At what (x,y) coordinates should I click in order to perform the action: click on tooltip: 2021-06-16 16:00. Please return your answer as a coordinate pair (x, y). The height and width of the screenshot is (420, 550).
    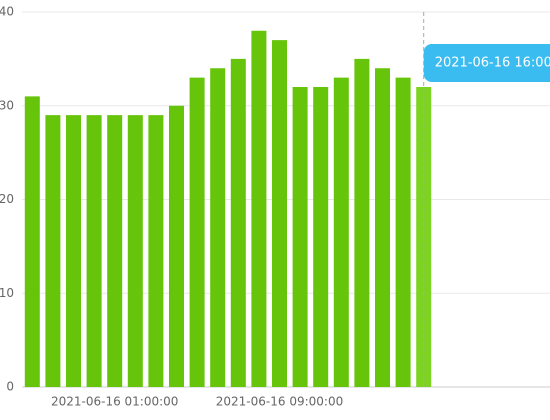
    Looking at the image, I should click on (486, 63).